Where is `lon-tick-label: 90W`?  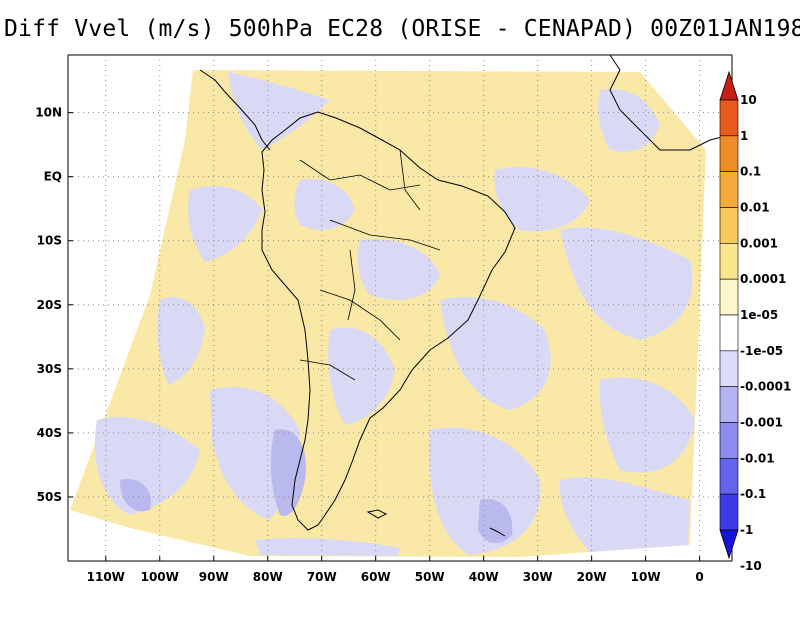
lon-tick-label: 90W is located at coordinates (214, 577).